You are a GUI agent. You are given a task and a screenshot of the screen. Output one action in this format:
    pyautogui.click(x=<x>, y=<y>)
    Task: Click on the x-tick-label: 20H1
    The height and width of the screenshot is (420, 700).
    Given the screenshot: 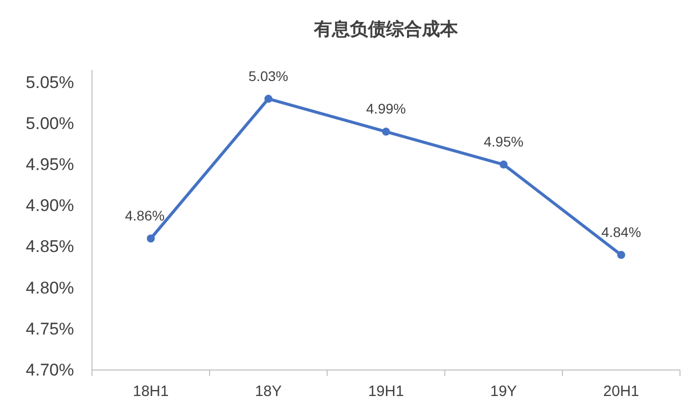 What is the action you would take?
    pyautogui.click(x=621, y=391)
    